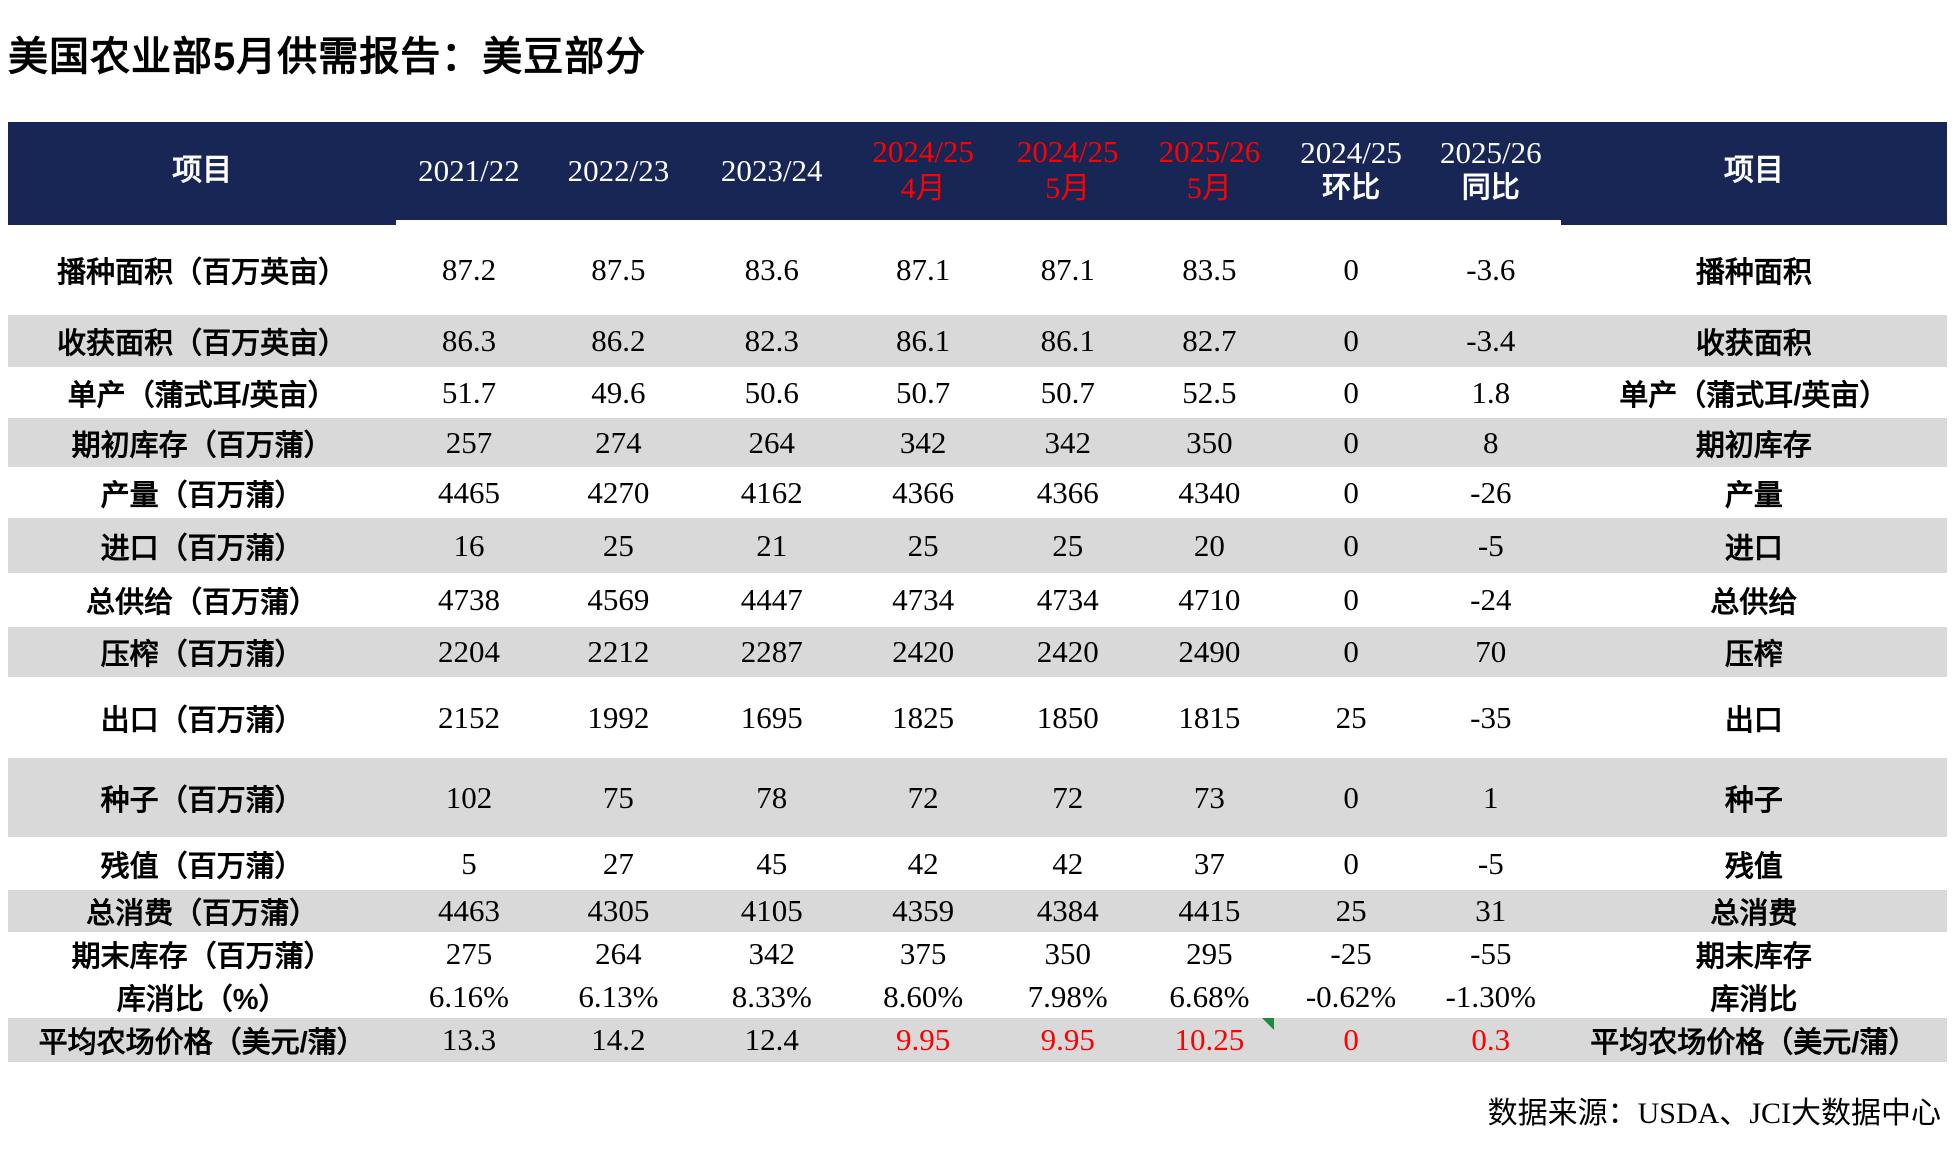 The image size is (1955, 1156). Describe the element at coordinates (977, 600) in the screenshot. I see `table-row: 总供给（百万蒲） 4738 4569 4447 4734 4734 4710 0 -24 总供给` at that location.